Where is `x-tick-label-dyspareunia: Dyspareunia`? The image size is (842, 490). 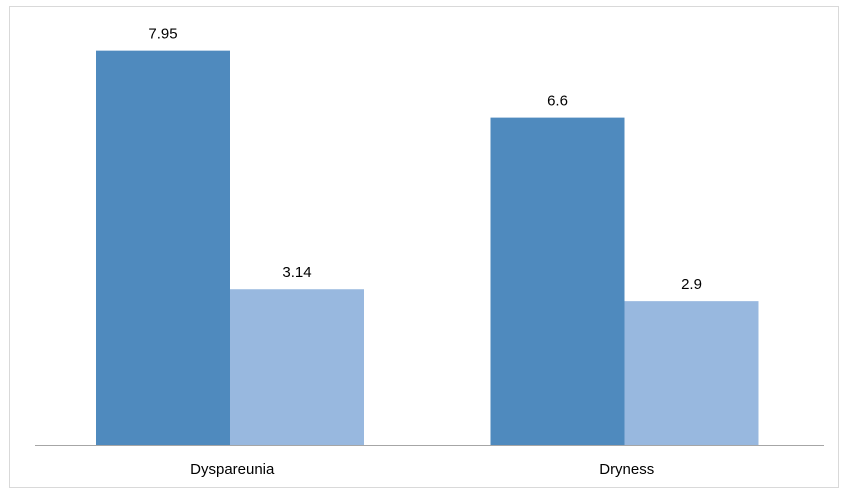 x-tick-label-dyspareunia: Dyspareunia is located at coordinates (232, 469).